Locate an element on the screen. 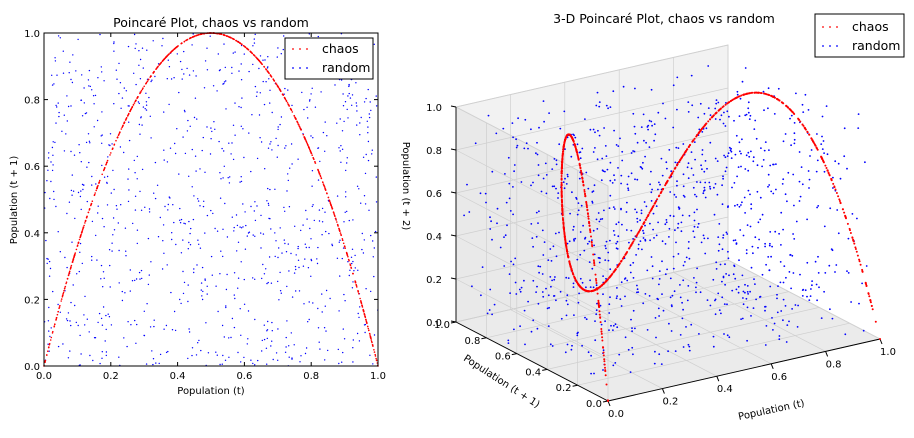  chart-3d-legend-box is located at coordinates (859, 35).